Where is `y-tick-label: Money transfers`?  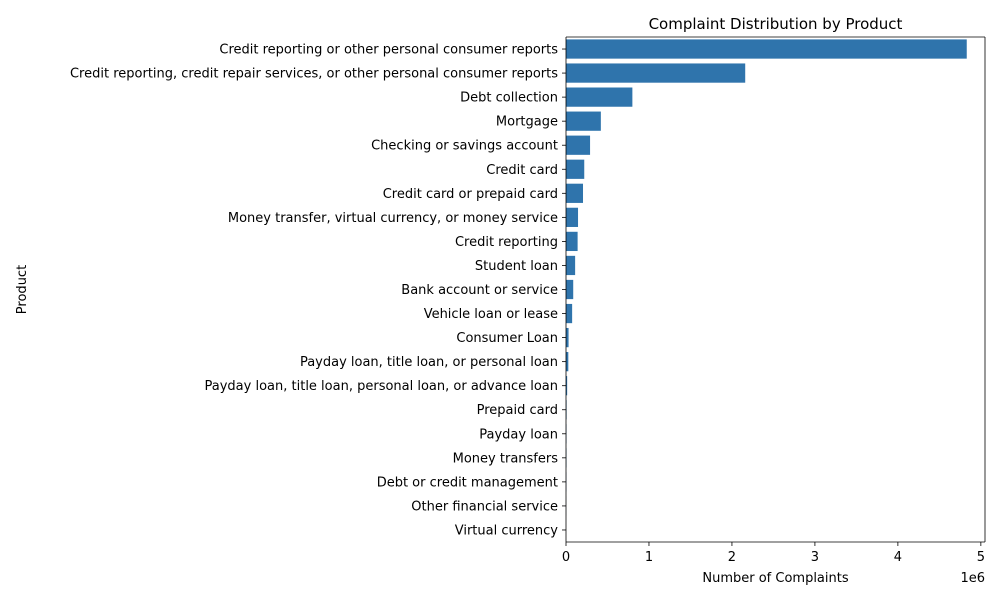 y-tick-label: Money transfers is located at coordinates (506, 458).